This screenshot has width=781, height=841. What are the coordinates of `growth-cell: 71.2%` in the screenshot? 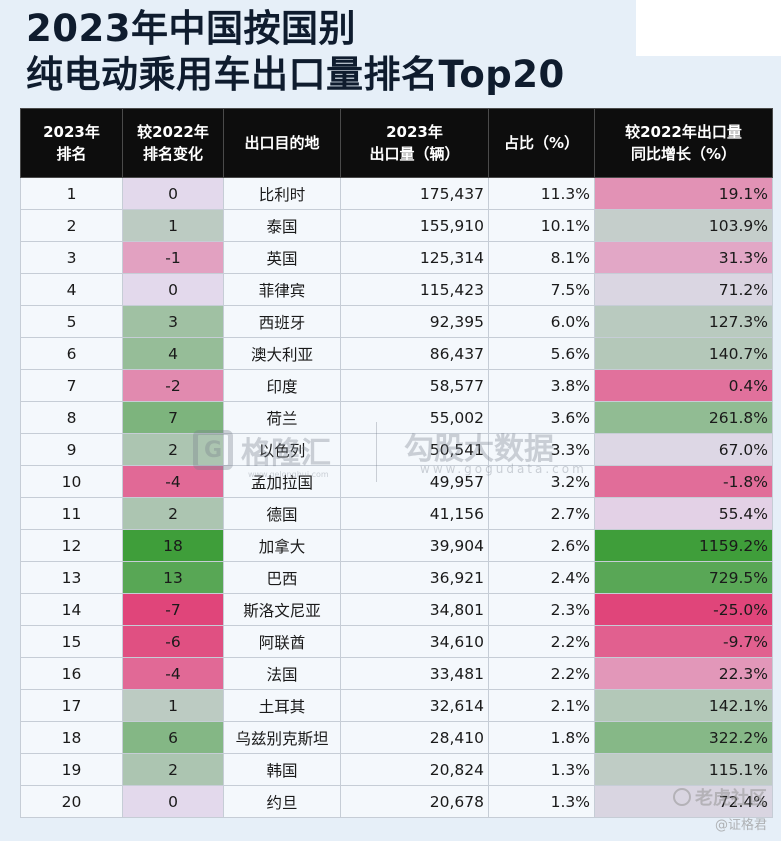 It's located at (683, 289).